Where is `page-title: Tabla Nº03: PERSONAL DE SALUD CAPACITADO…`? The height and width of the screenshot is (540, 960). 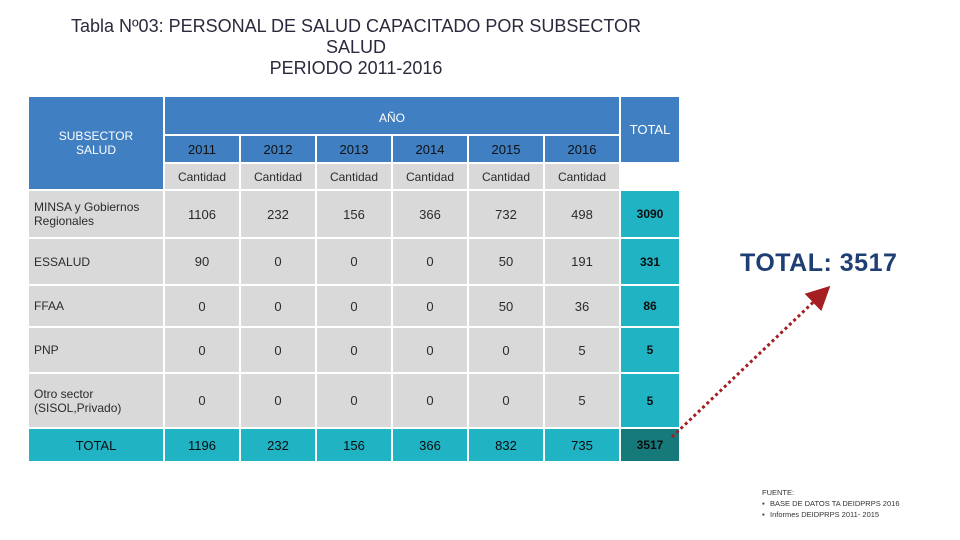 page-title: Tabla Nº03: PERSONAL DE SALUD CAPACITADO… is located at coordinates (356, 47).